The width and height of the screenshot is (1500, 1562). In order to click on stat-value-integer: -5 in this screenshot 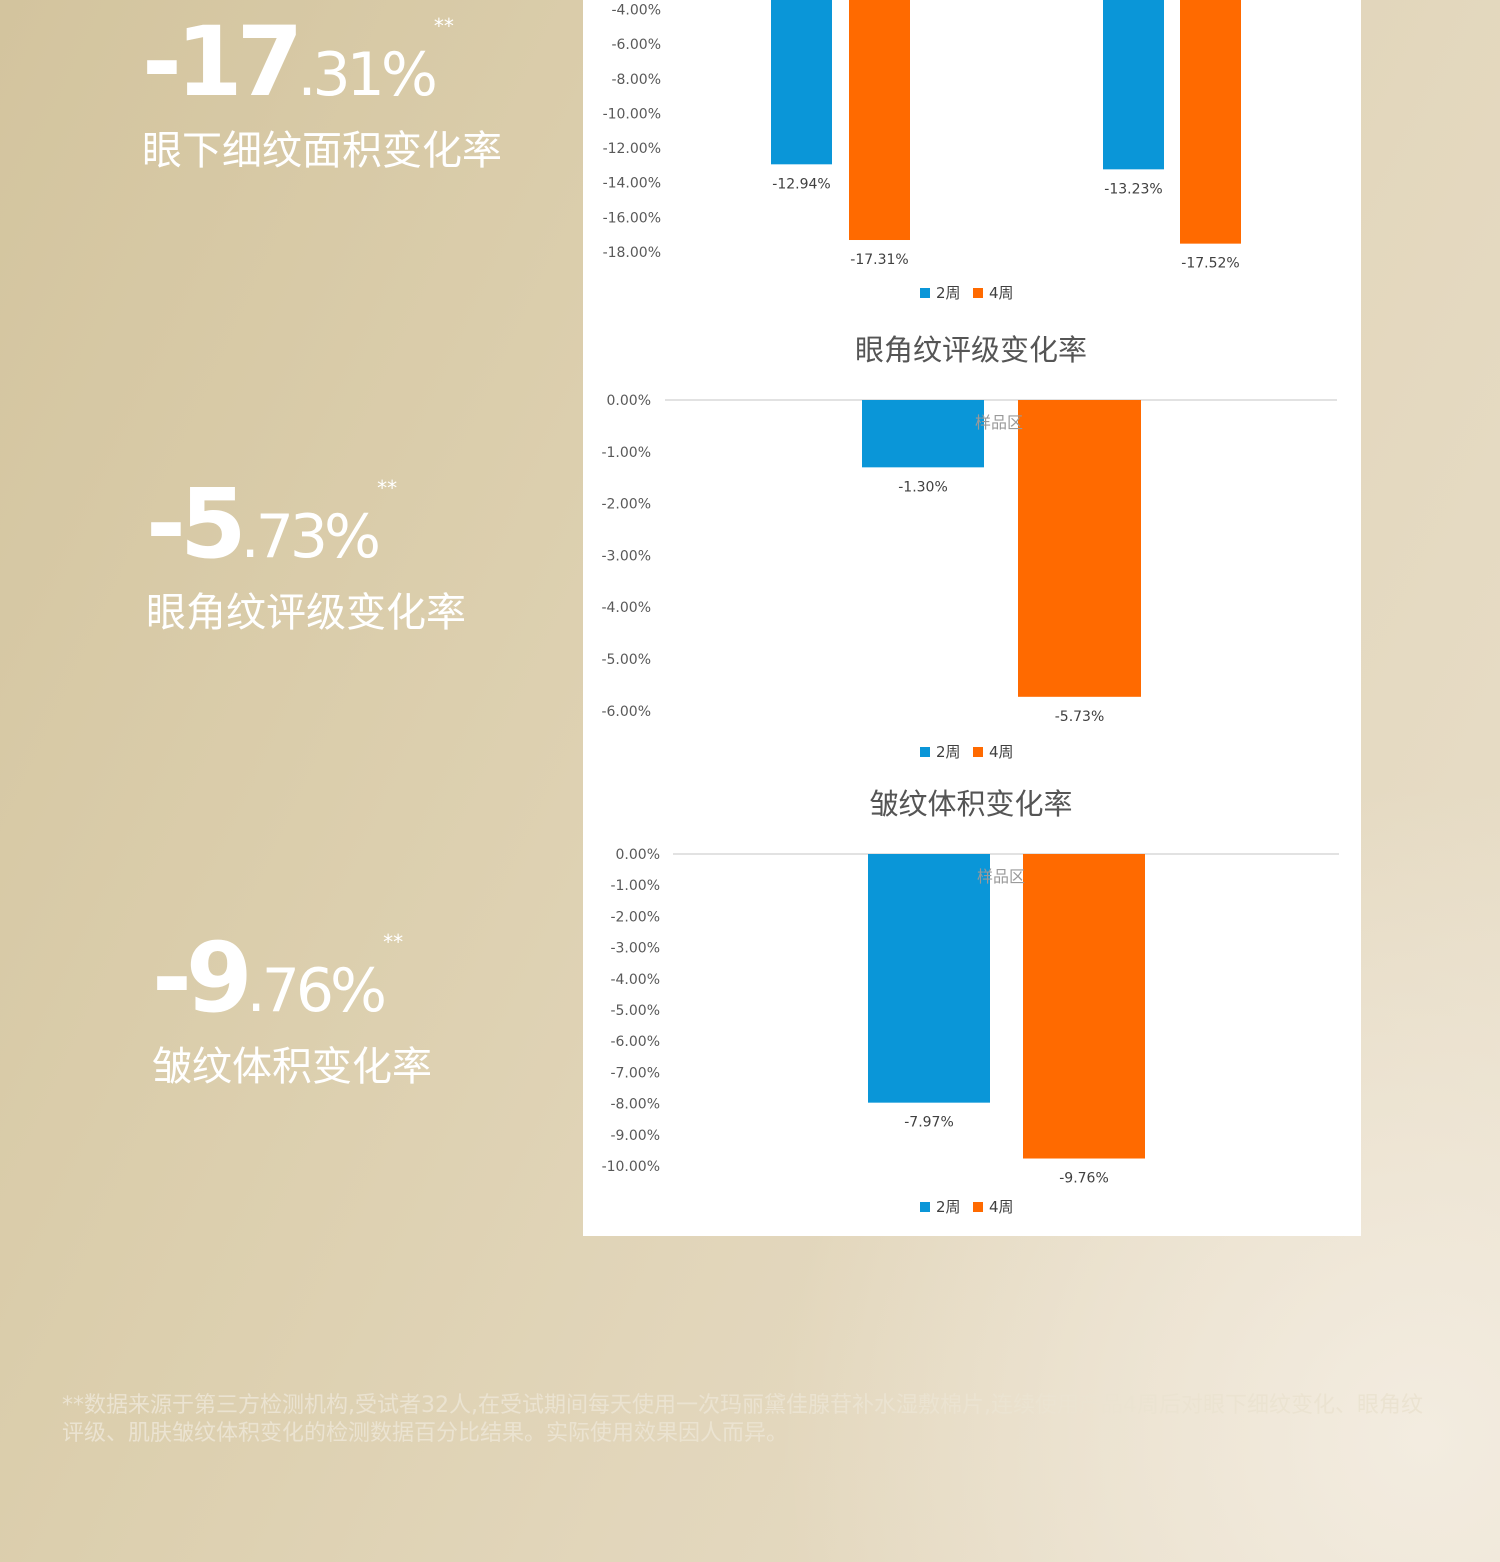, I will do `click(196, 524)`.